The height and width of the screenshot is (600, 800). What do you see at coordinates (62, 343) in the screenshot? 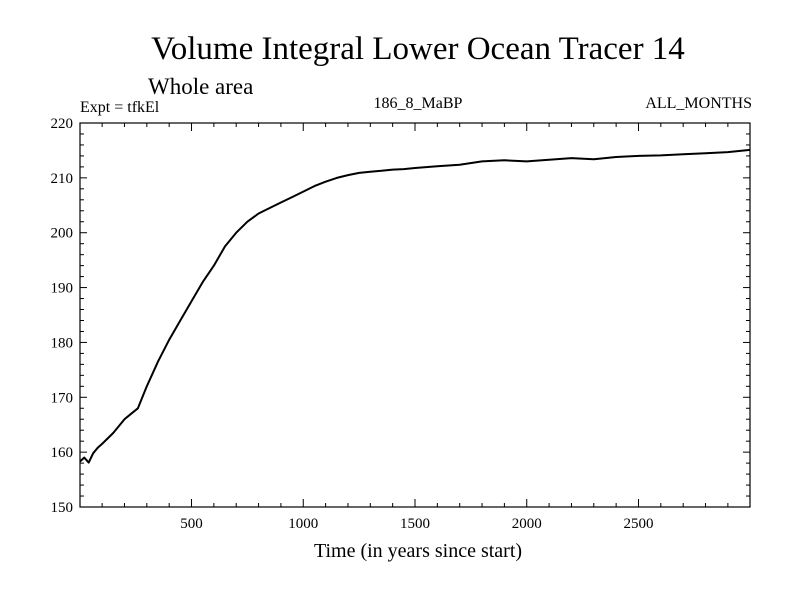
I see `y-tick-label: 180` at bounding box center [62, 343].